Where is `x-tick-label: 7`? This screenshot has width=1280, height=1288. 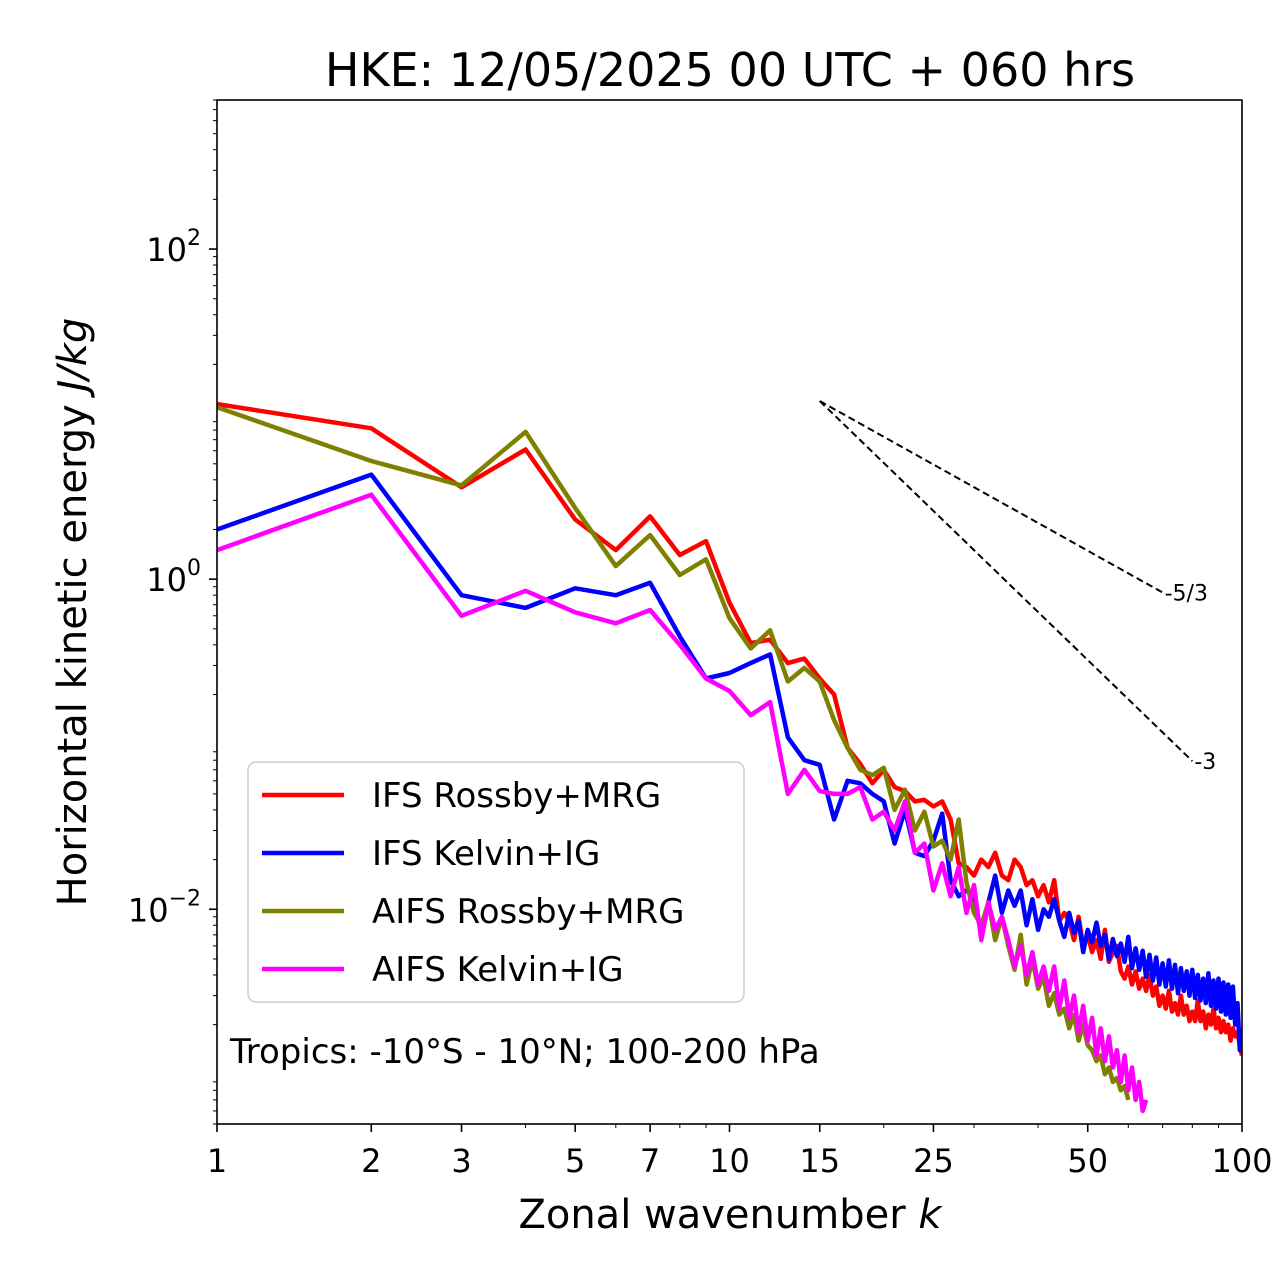
x-tick-label: 7 is located at coordinates (650, 1161).